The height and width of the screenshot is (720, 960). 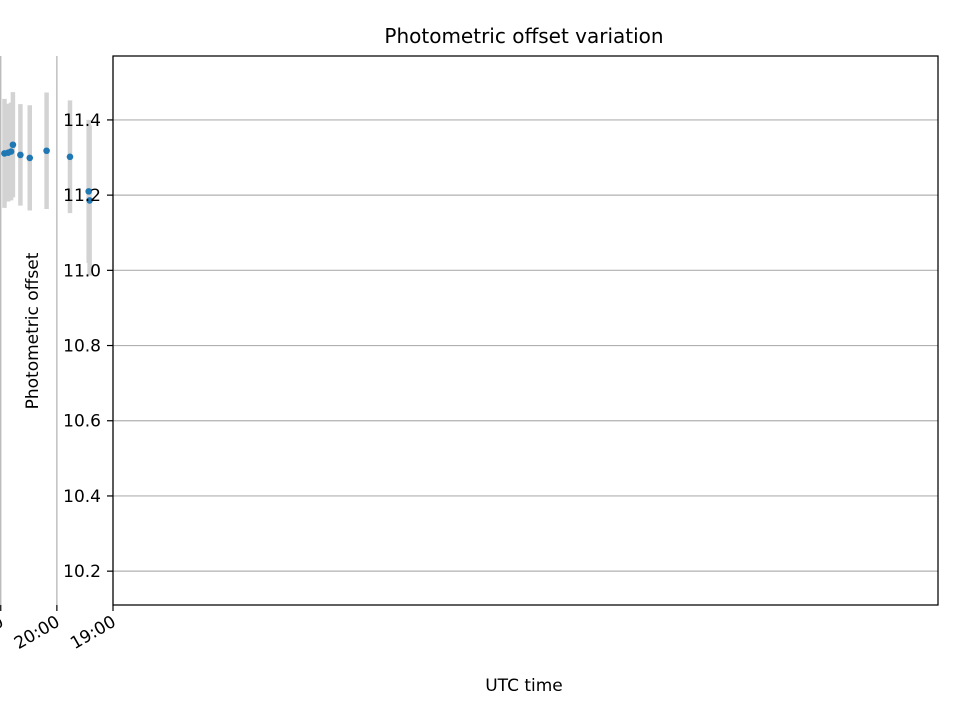 I want to click on y-tick-label: 10.2, so click(x=82, y=572).